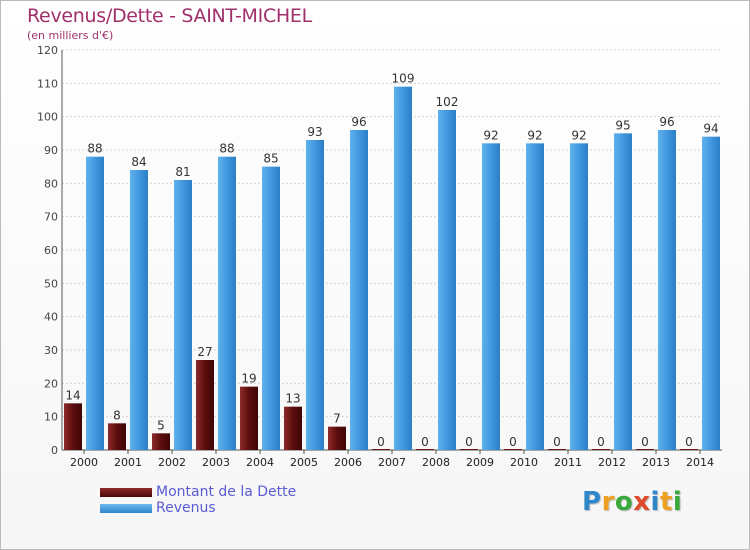 The image size is (750, 550). Describe the element at coordinates (248, 379) in the screenshot. I see `data-label: 19` at that location.